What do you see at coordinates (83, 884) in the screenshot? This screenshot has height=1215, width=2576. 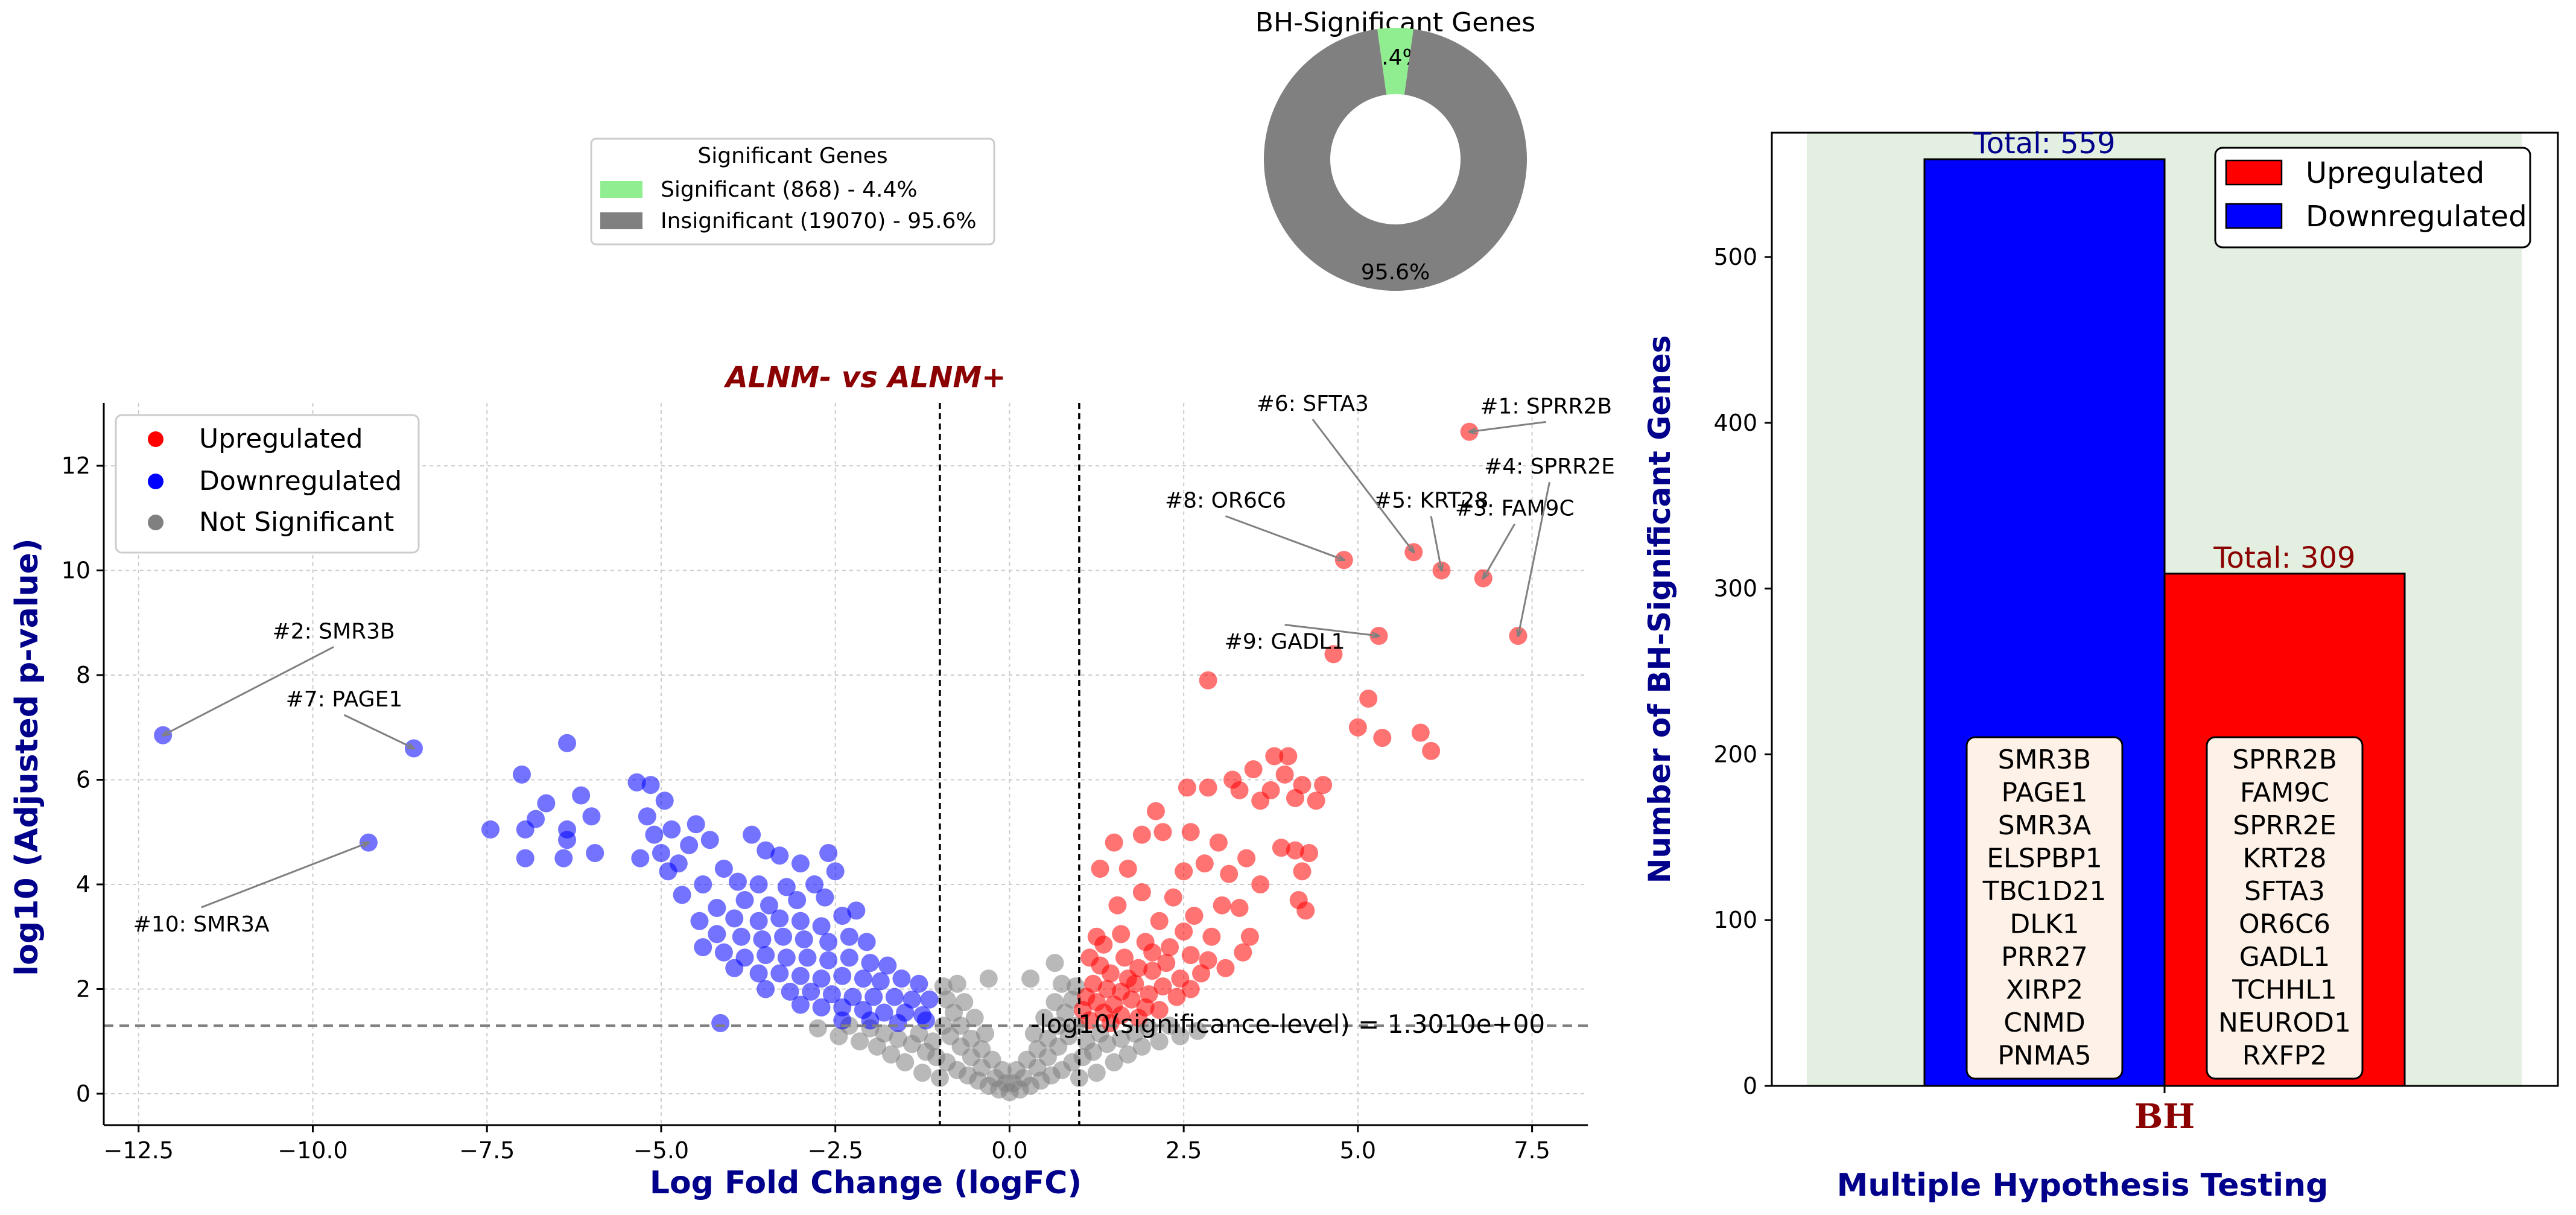 I see `volcano-y-tick-label: 4` at bounding box center [83, 884].